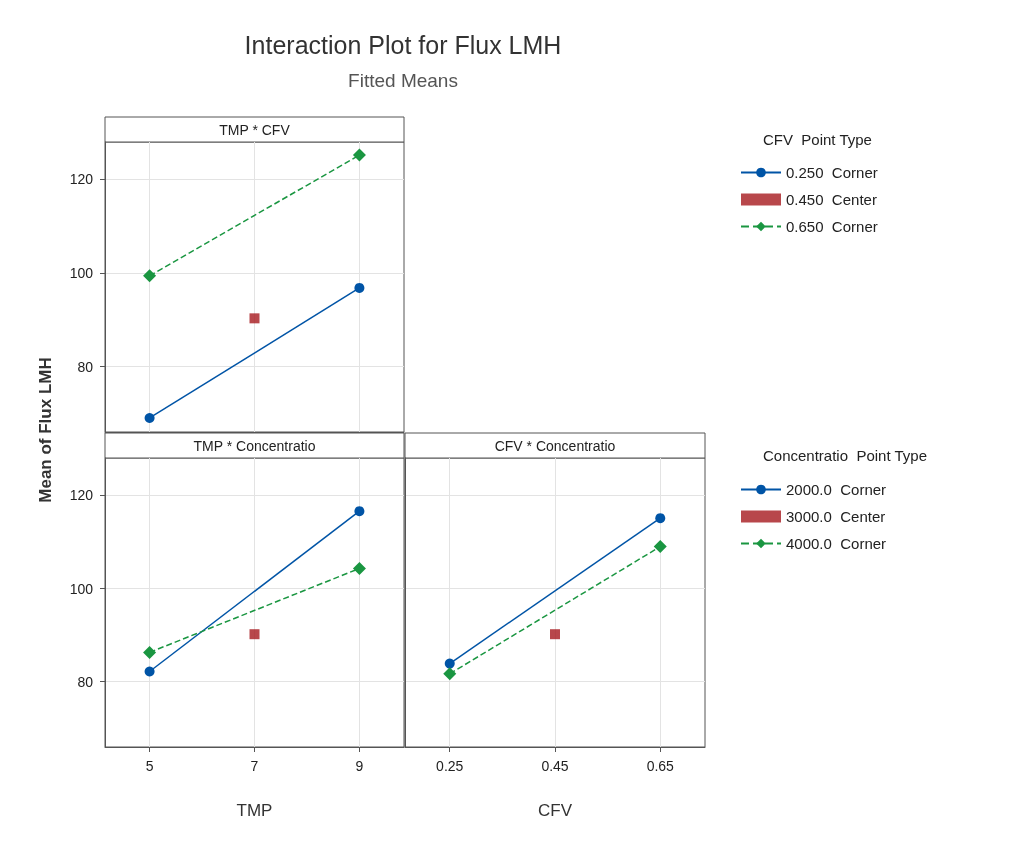  What do you see at coordinates (450, 766) in the screenshot?
I see `x-tick-label: 0.25` at bounding box center [450, 766].